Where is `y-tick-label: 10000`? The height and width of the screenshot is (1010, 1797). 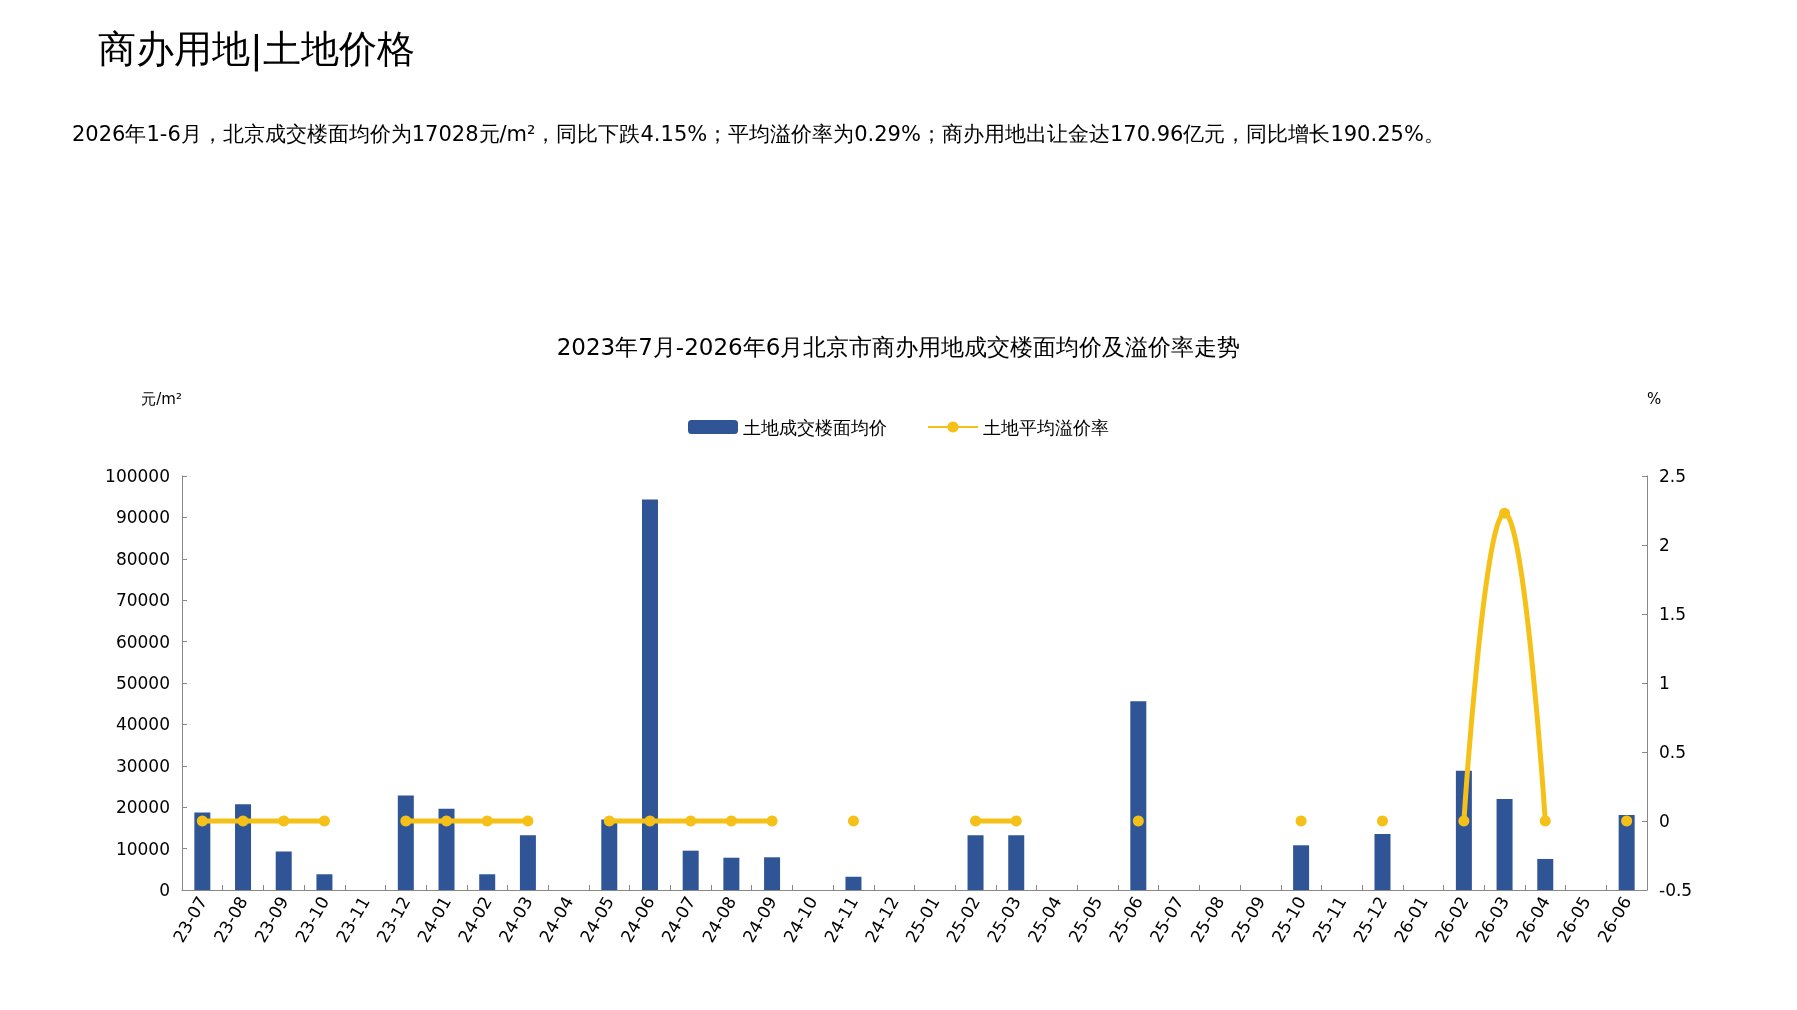
y-tick-label: 10000 is located at coordinates (142, 848).